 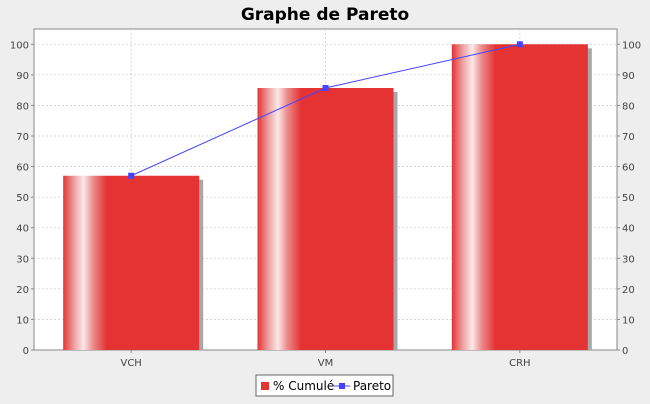 I want to click on x-tick-label: VCH, so click(x=130, y=363).